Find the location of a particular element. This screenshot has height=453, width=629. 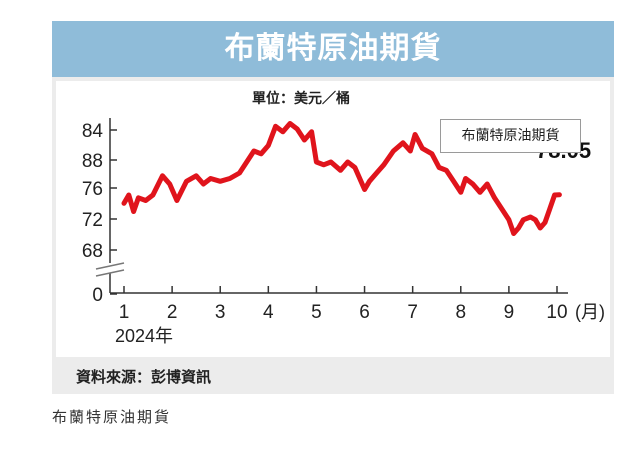

y-tick-label: 72 is located at coordinates (92, 220).